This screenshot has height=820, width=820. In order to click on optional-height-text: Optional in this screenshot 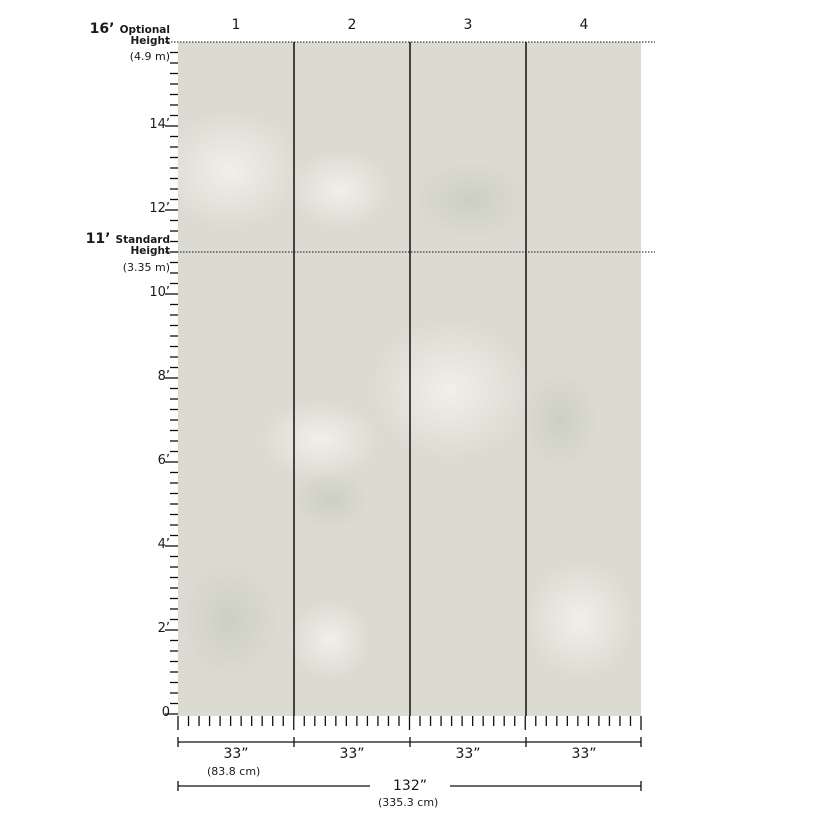, I will do `click(144, 30)`.